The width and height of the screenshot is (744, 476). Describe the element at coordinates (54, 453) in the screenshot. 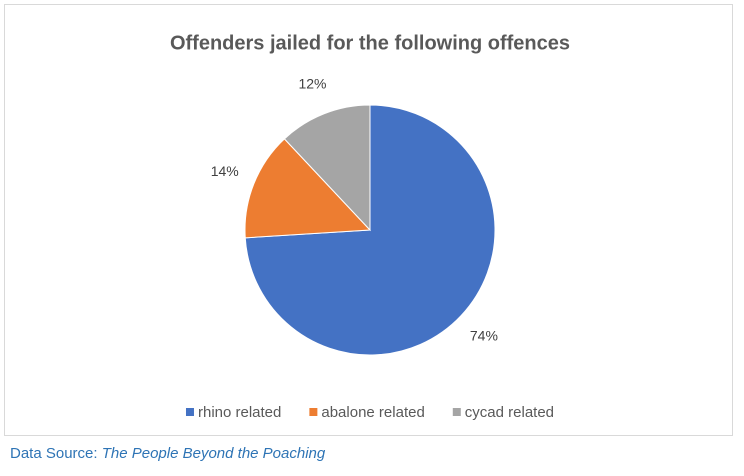

I see `source-label: Data Source:` at that location.